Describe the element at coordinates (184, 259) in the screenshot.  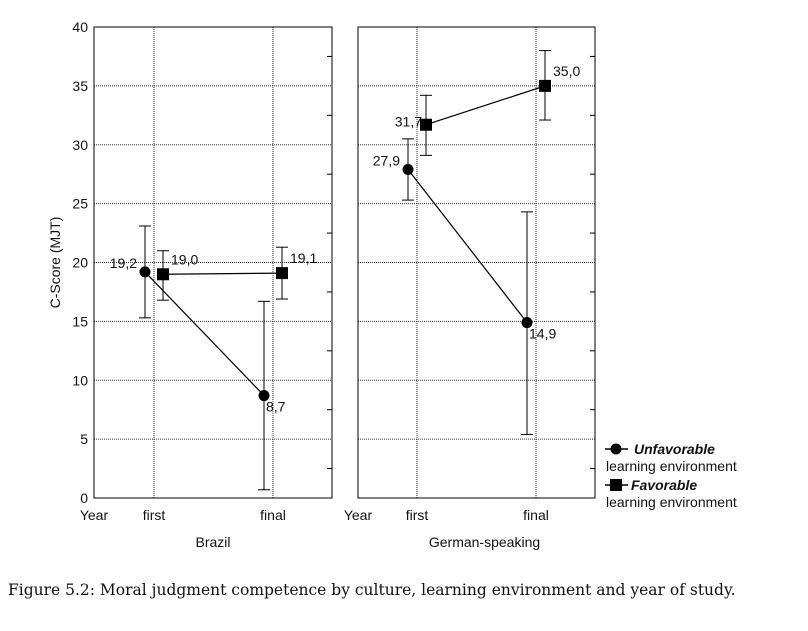
I see `data-label: 19,0` at that location.